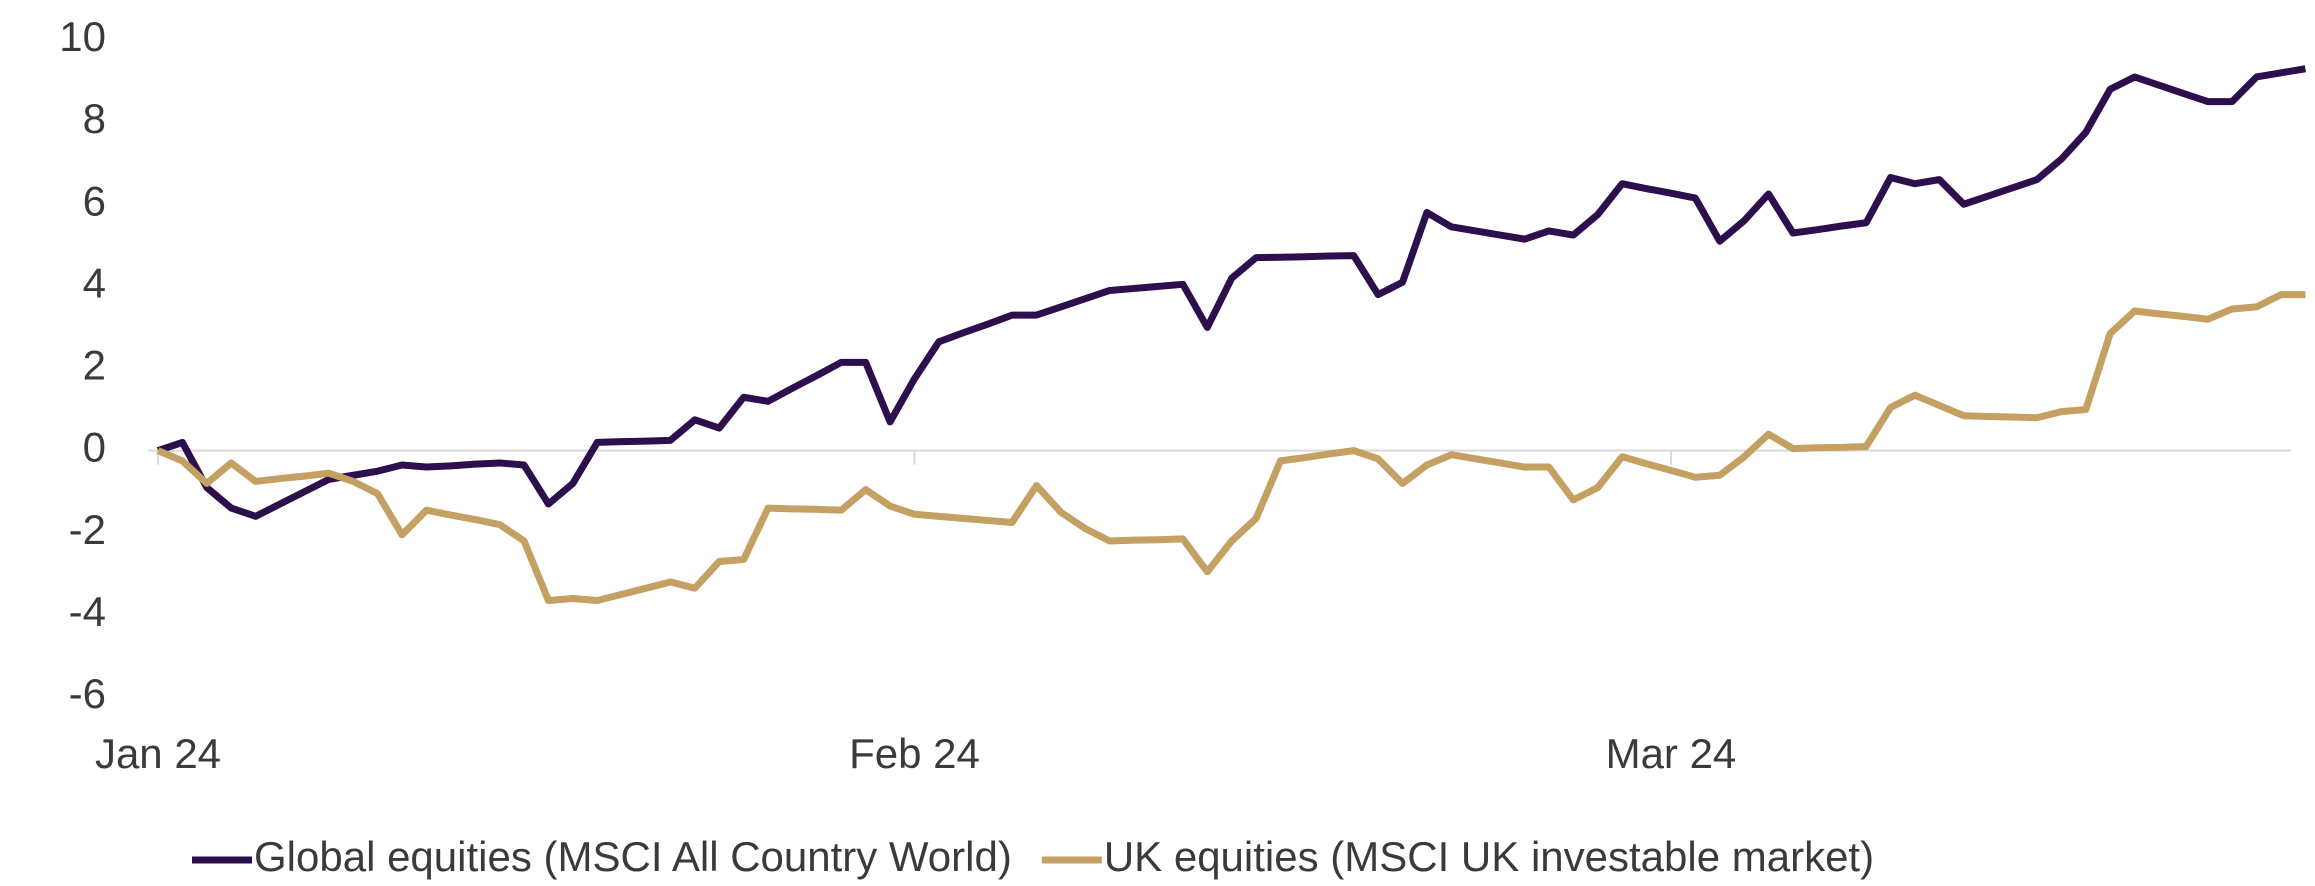  Describe the element at coordinates (94, 118) in the screenshot. I see `y-tick-label: 8` at that location.